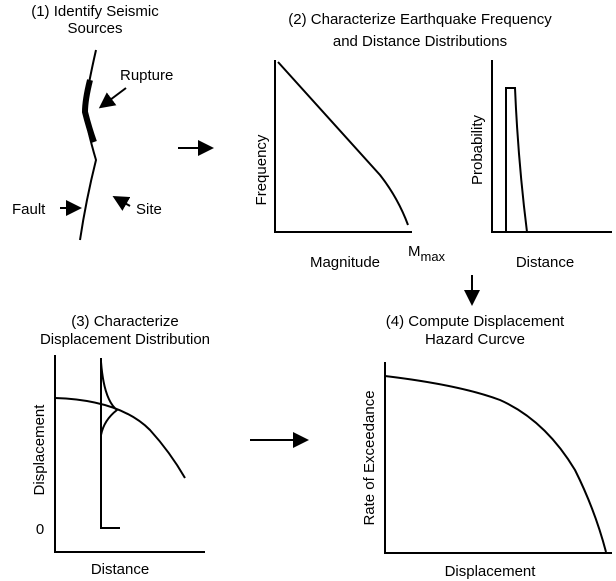 Image resolution: width=616 pixels, height=581 pixels. Describe the element at coordinates (477, 149) in the screenshot. I see `y-label: Probability` at that location.